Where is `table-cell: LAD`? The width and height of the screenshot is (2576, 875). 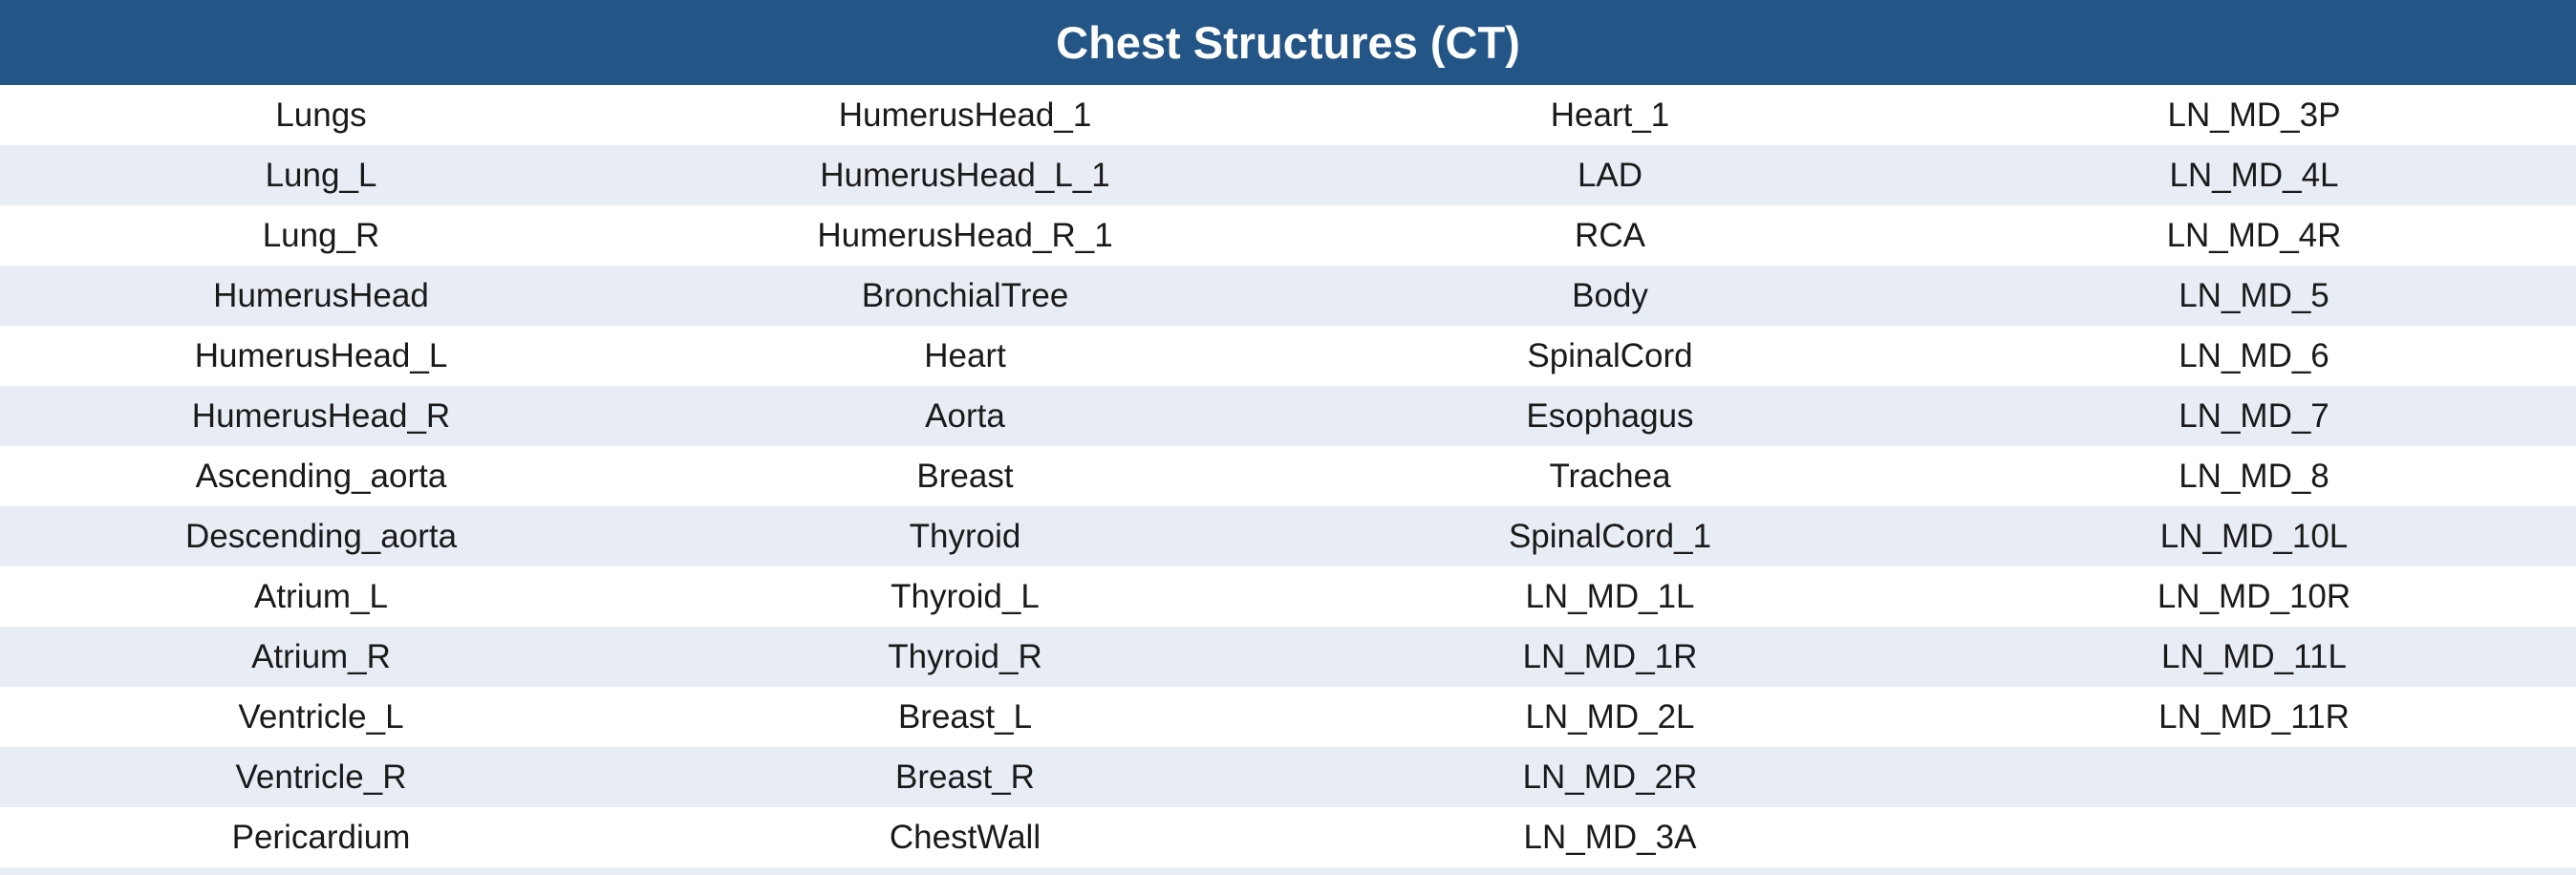 table-cell: LAD is located at coordinates (1610, 175).